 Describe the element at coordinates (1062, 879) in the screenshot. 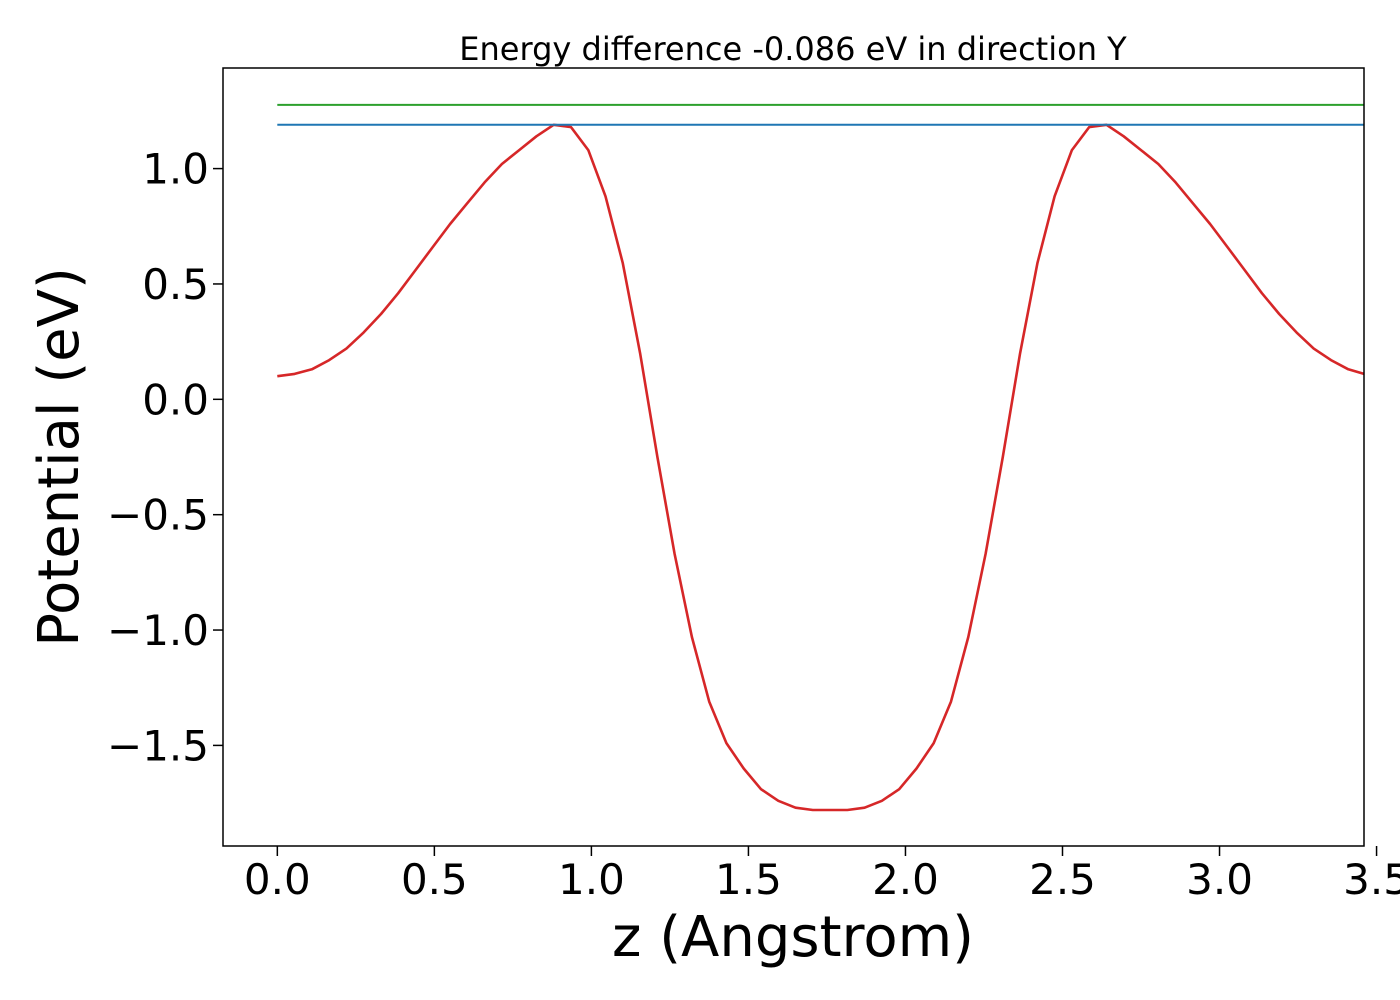

I see `x-tick-label: 2.5` at that location.